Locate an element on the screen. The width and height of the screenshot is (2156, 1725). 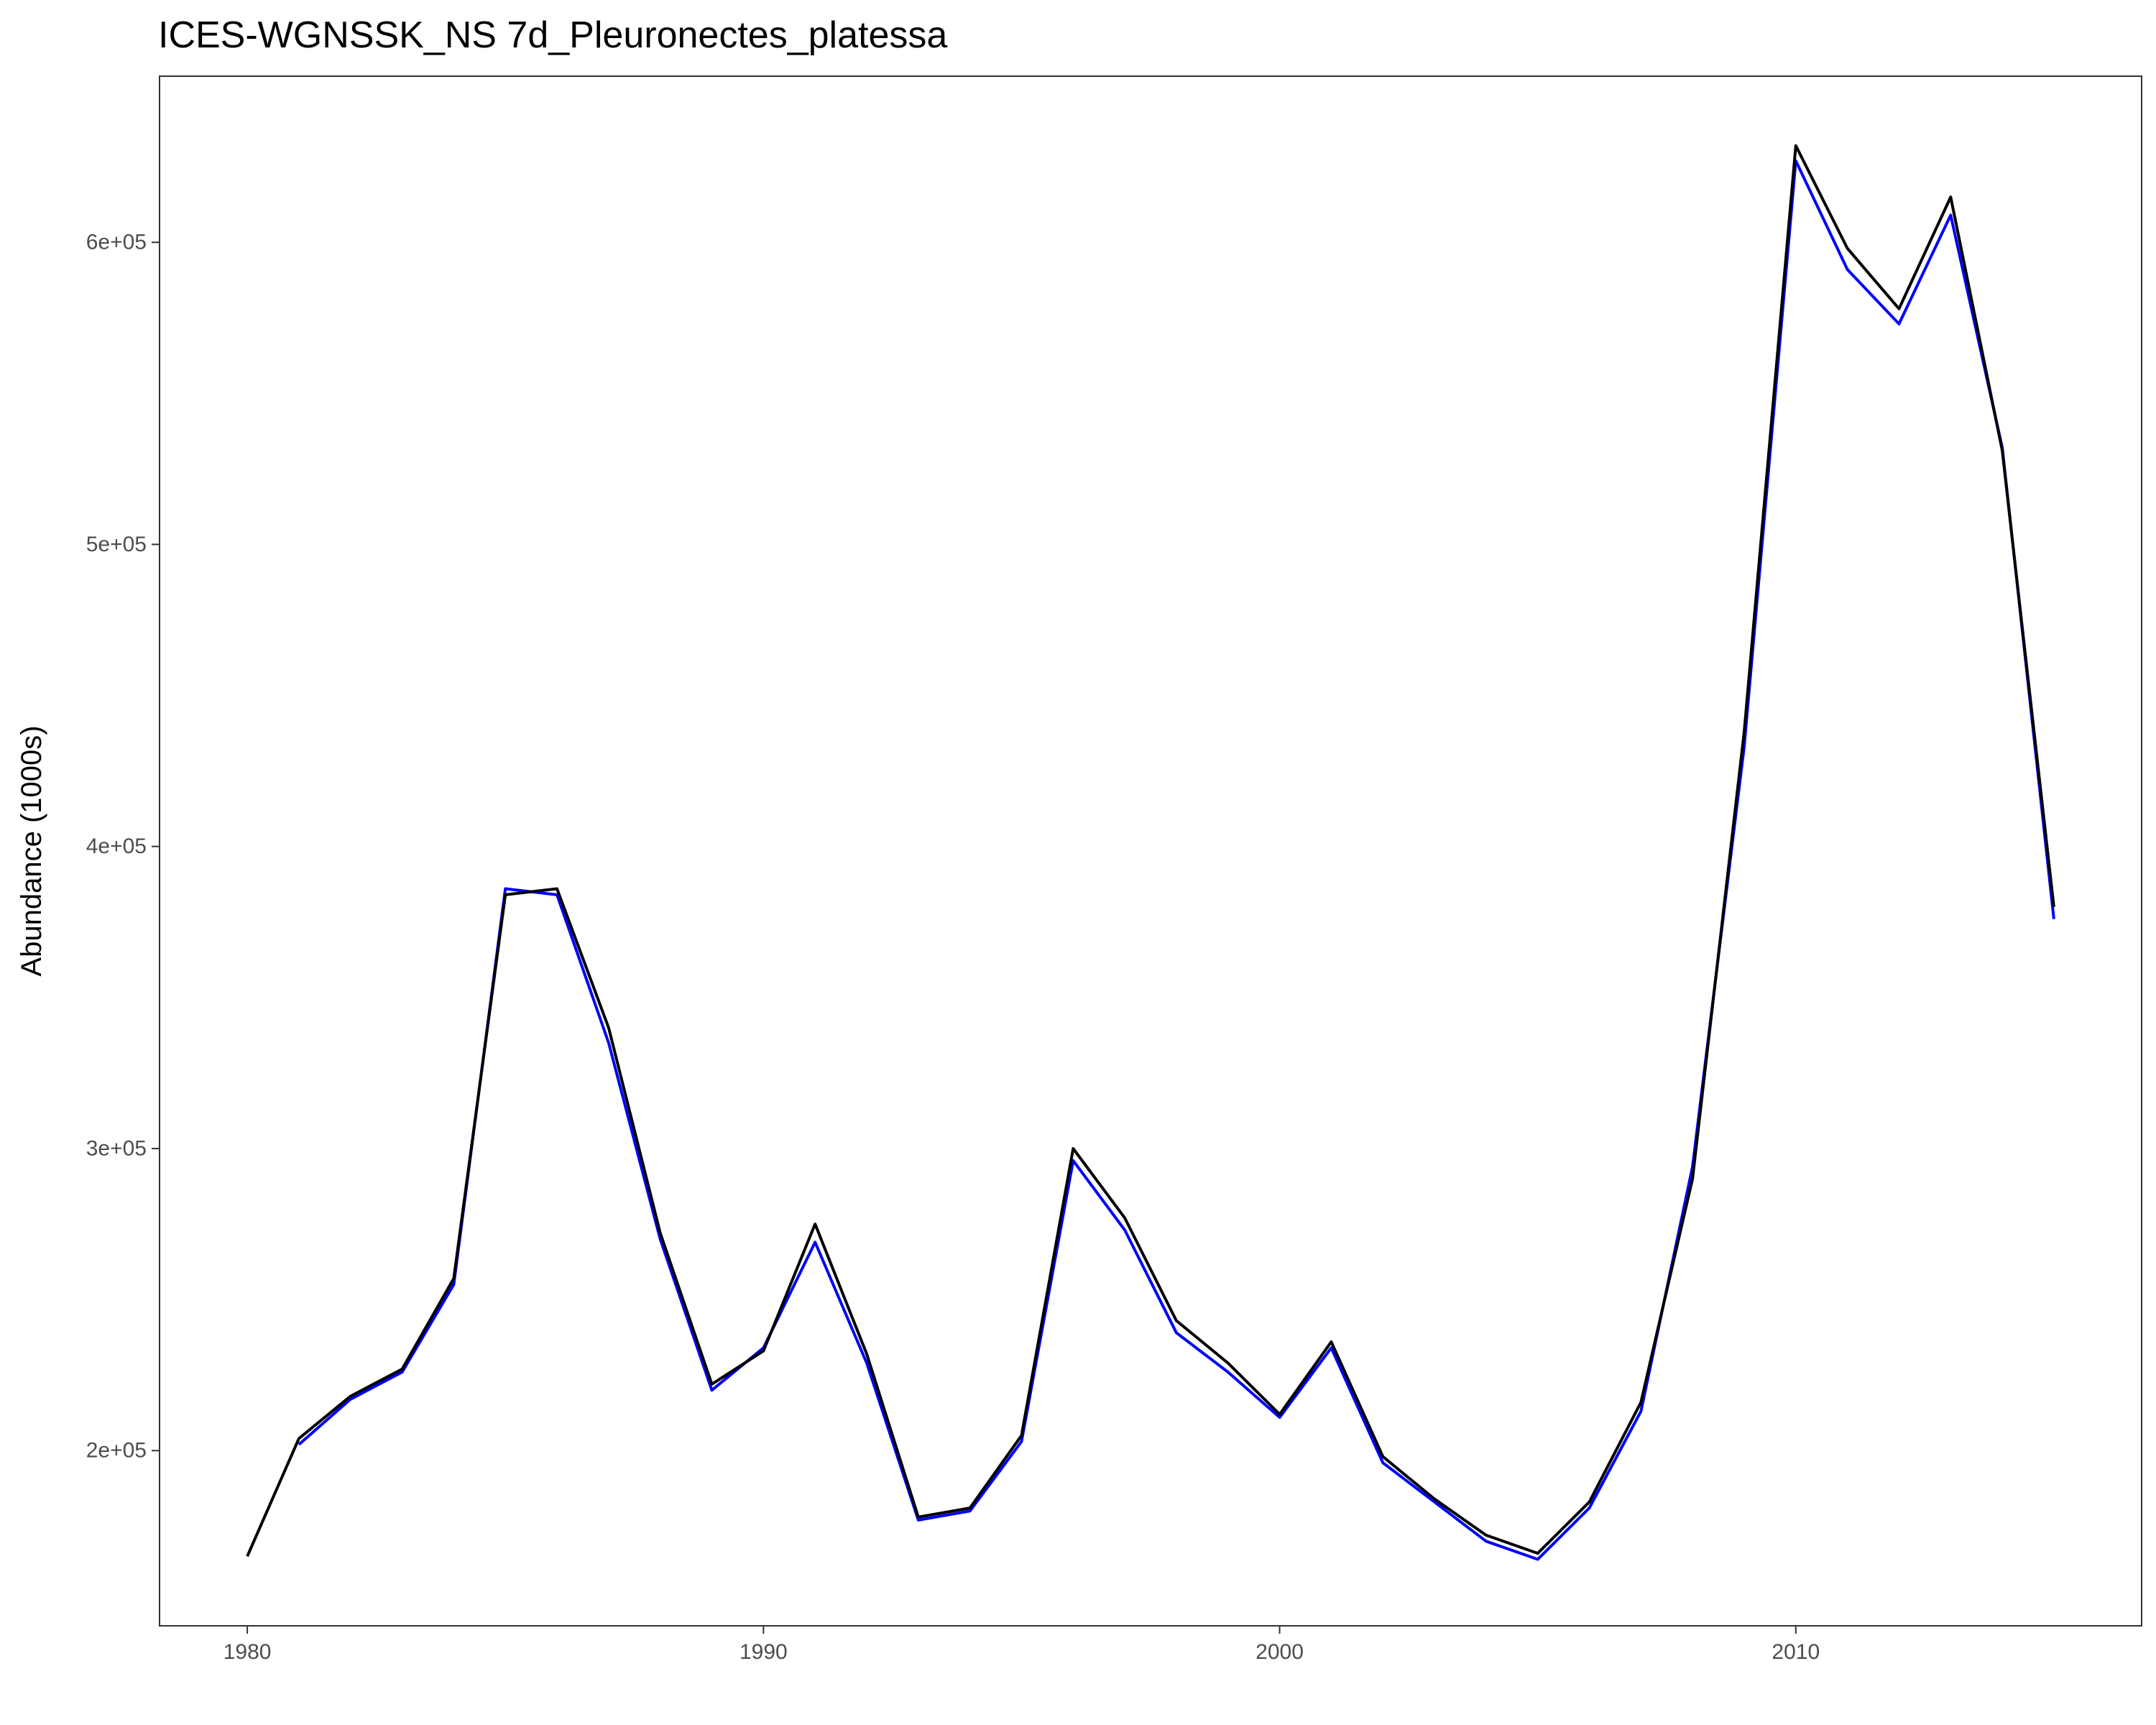
y-tick-label: 4e+05 is located at coordinates (116, 846).